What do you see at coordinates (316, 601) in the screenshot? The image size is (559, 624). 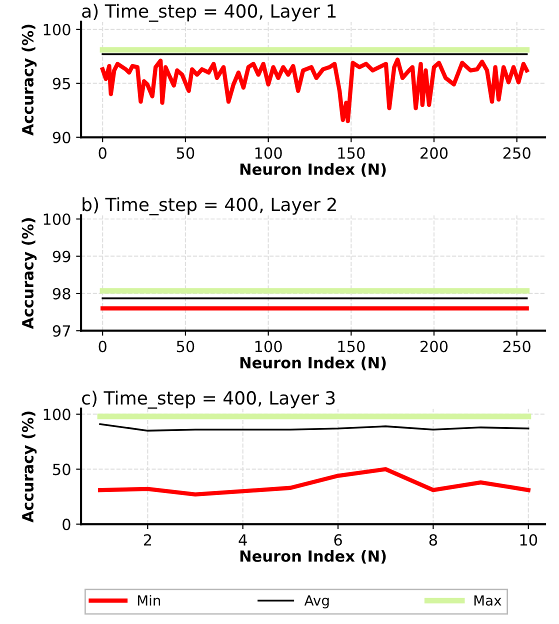 I see `legend-label: Avg` at bounding box center [316, 601].